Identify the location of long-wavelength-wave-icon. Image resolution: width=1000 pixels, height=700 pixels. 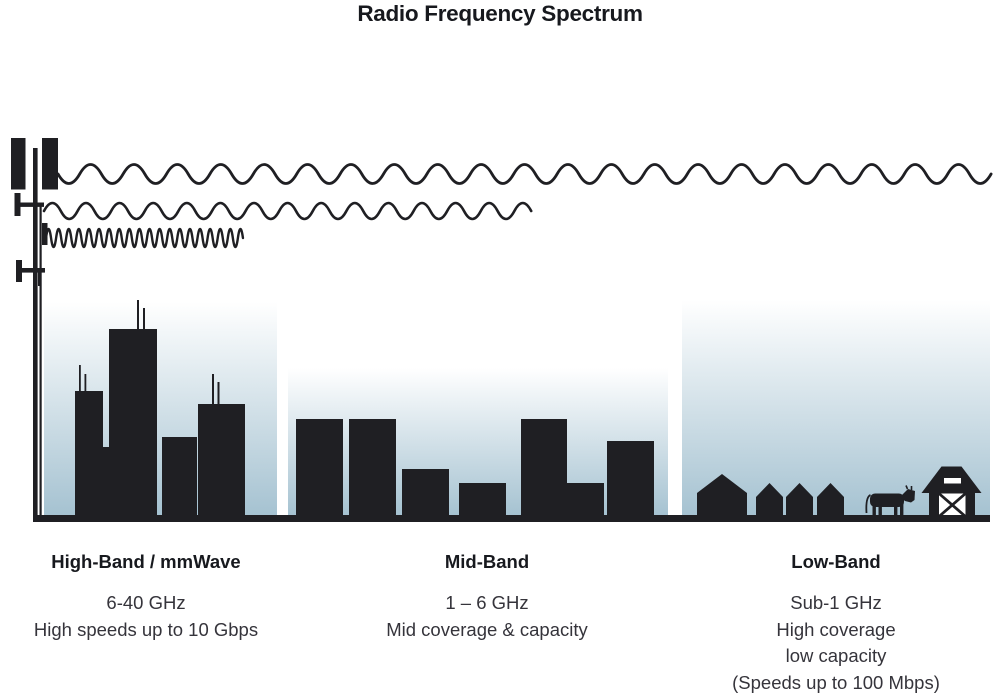
(524, 174).